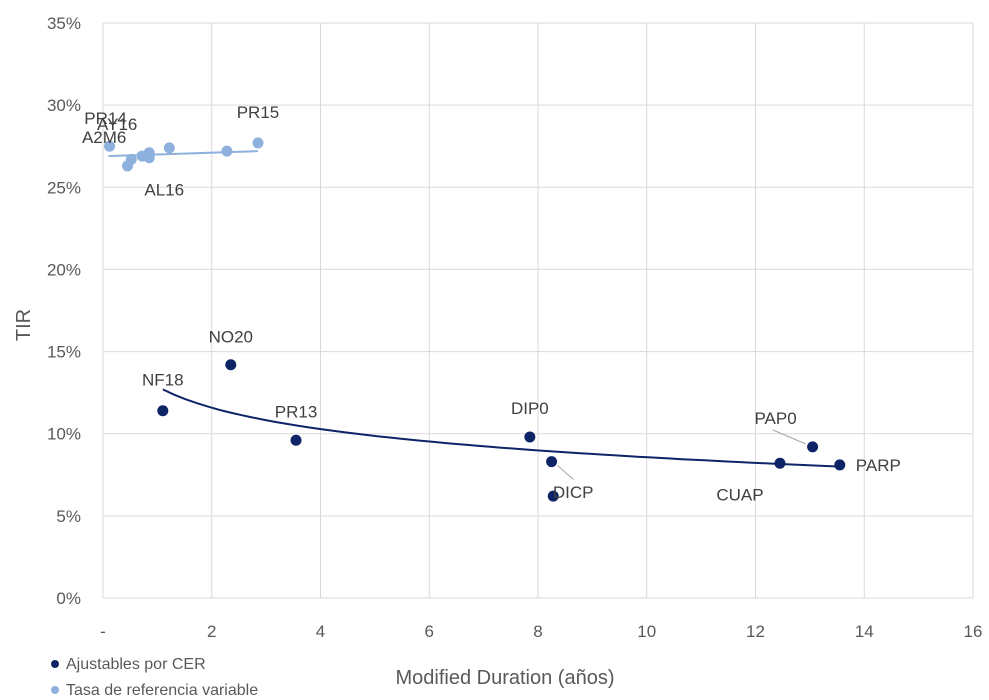  I want to click on data-label-dicp: DICP, so click(573, 492).